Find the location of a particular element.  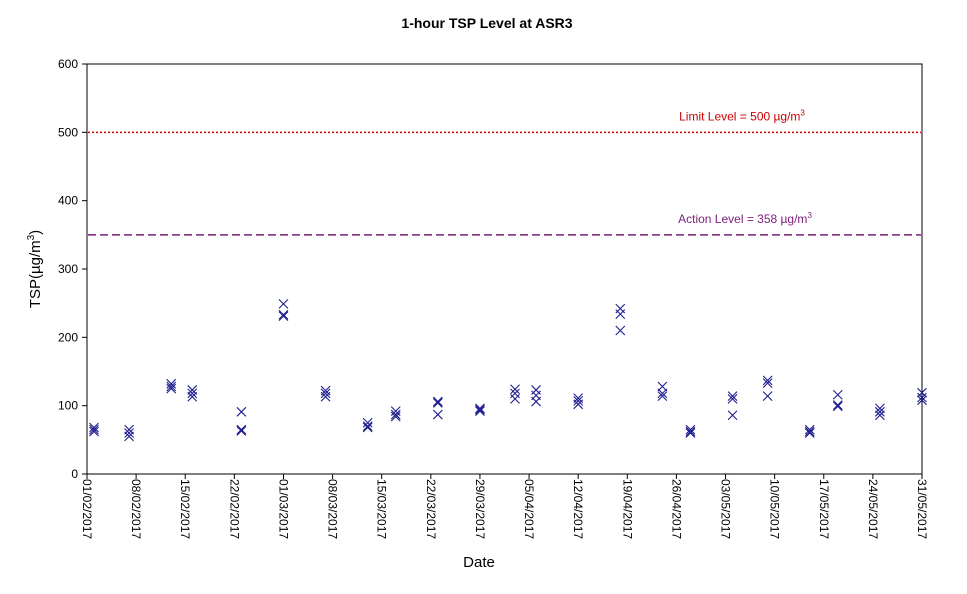

limit-level-label: Limit Level = 500 µg/m3 is located at coordinates (742, 115).